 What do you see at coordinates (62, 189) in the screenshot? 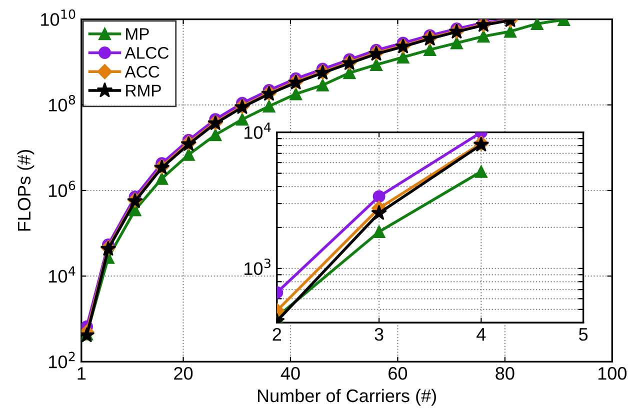
I see `y-tick-label: 10$^{6}$` at bounding box center [62, 189].